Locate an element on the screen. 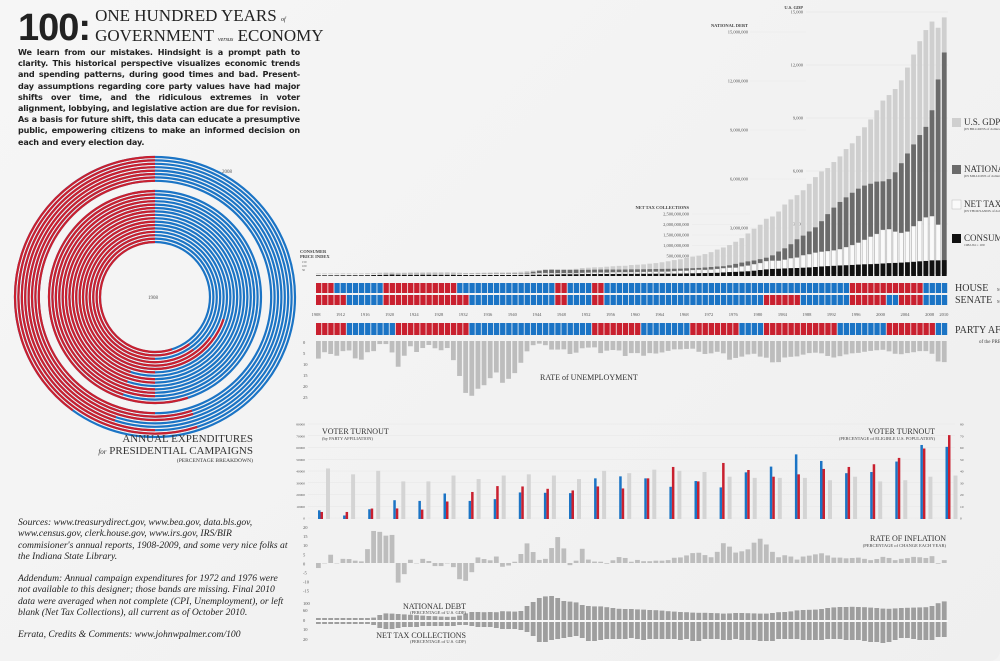 The height and width of the screenshot is (661, 1000). debt-tax-tick: 0 is located at coordinates (304, 620).